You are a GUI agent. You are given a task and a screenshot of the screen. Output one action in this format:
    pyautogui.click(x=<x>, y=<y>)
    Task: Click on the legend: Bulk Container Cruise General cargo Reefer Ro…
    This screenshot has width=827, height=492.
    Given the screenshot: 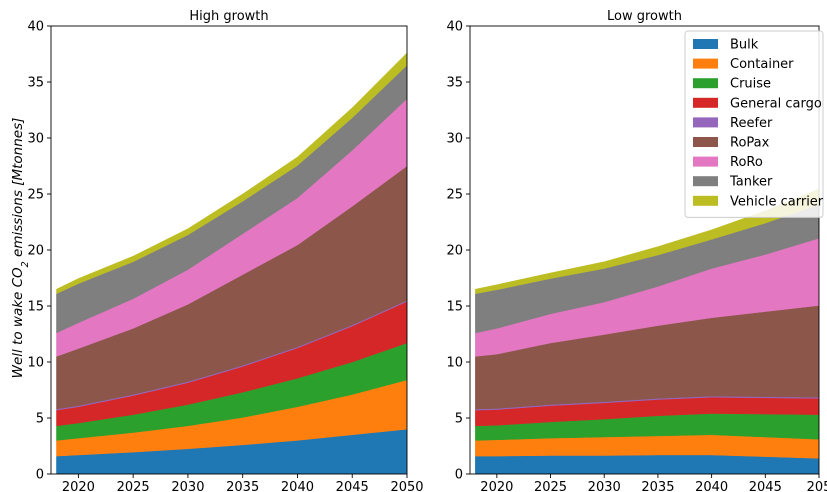 What is the action you would take?
    pyautogui.click(x=754, y=124)
    